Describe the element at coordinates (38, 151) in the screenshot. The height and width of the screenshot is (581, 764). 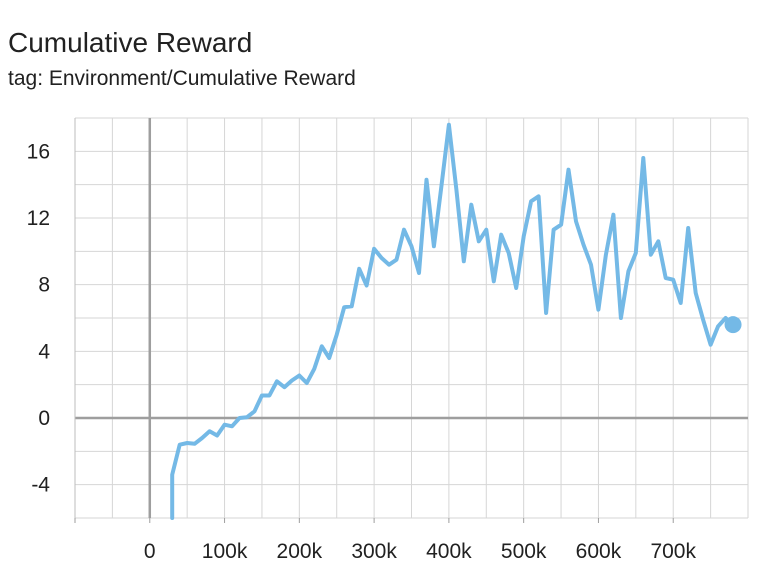
I see `y-tick-label: 16` at that location.